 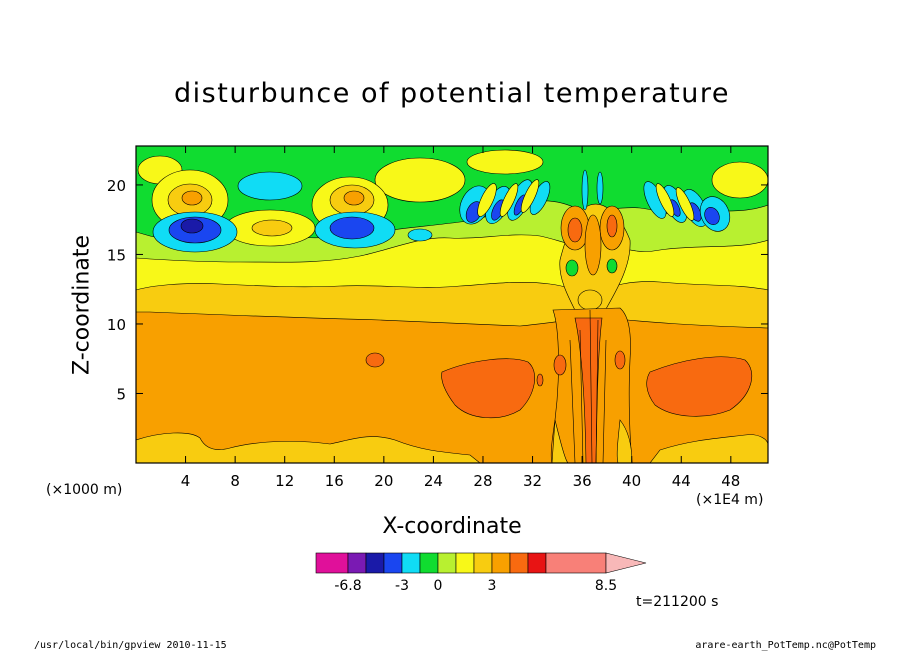 What do you see at coordinates (687, 206) in the screenshot?
I see `wave-cells-right` at bounding box center [687, 206].